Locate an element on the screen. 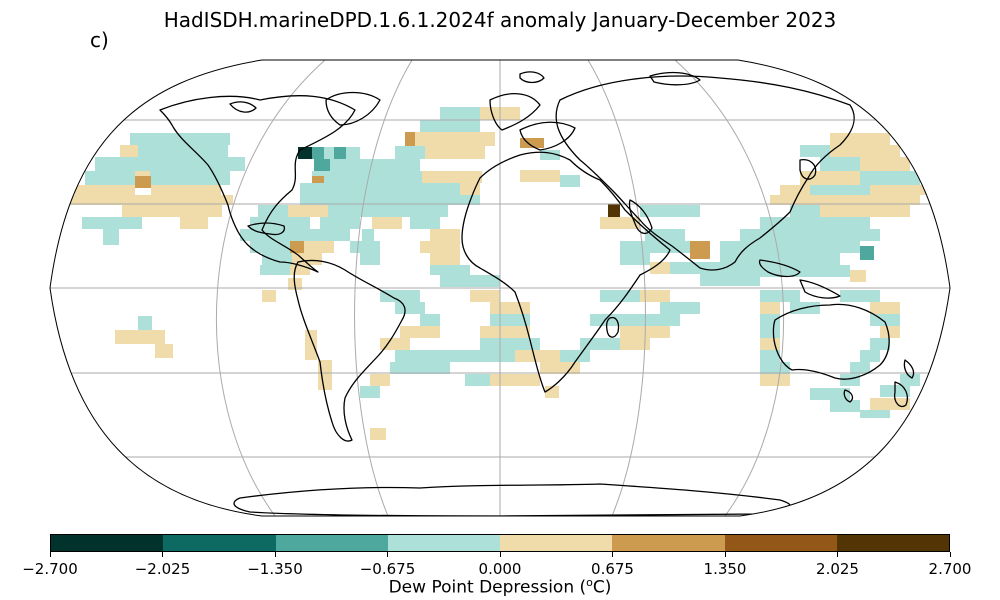 The width and height of the screenshot is (1000, 600). colorbar-tick-label: −1.350 is located at coordinates (275, 569).